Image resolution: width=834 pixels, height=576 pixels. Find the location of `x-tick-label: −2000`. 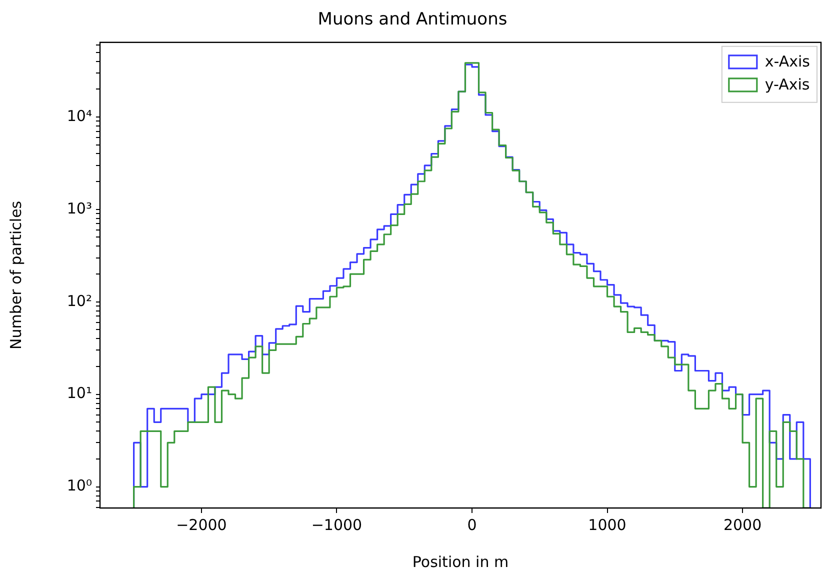

x-tick-label: −2000 is located at coordinates (201, 525).